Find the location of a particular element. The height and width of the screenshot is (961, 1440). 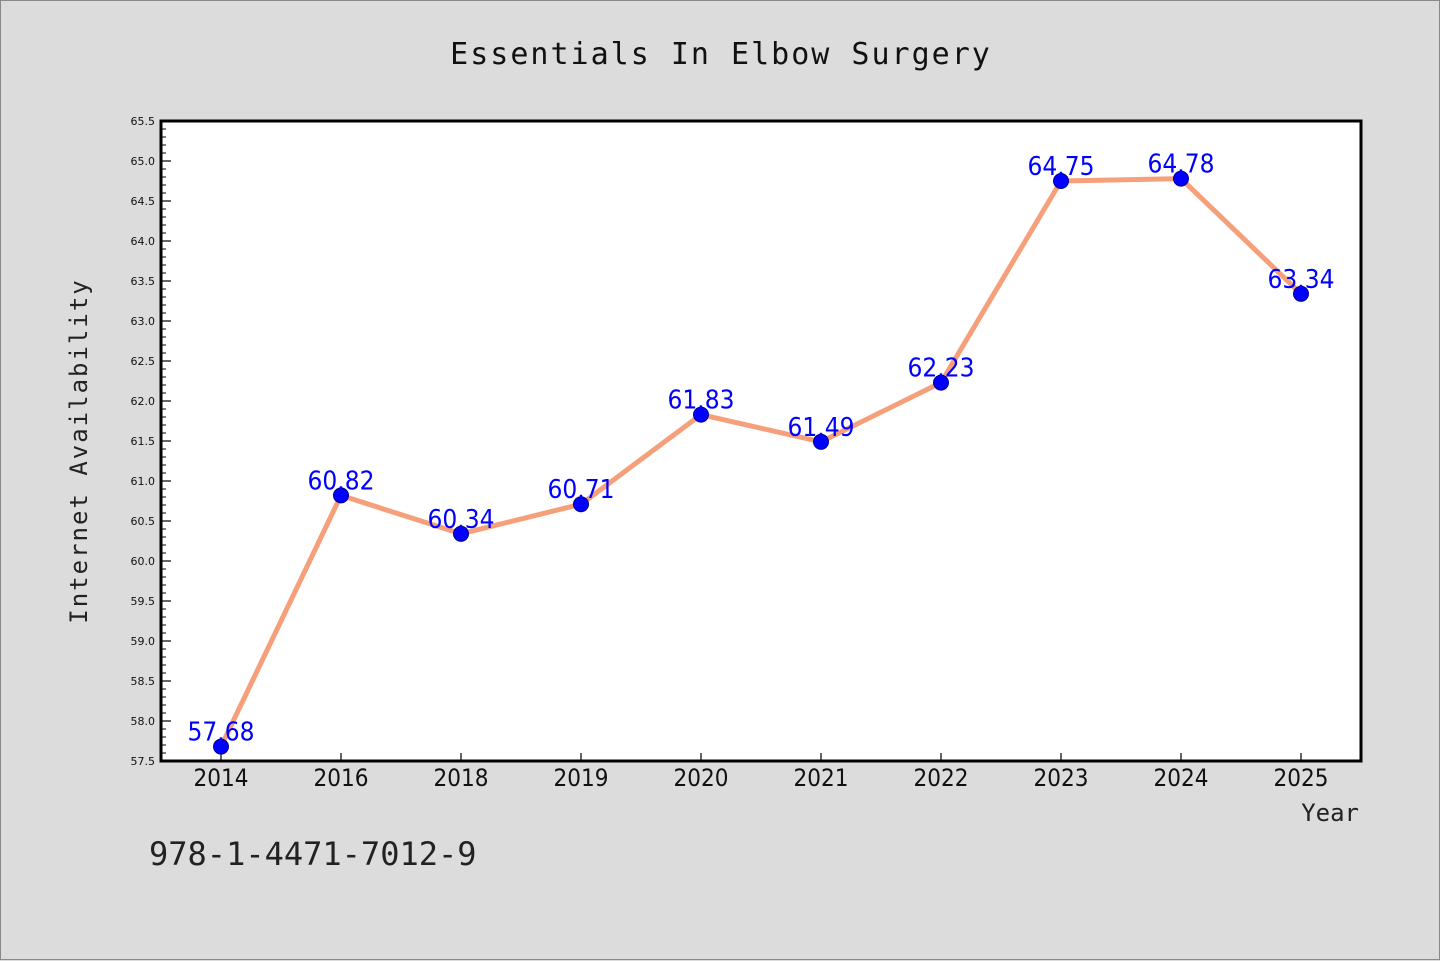

x-tick-label: 2021 is located at coordinates (821, 778).